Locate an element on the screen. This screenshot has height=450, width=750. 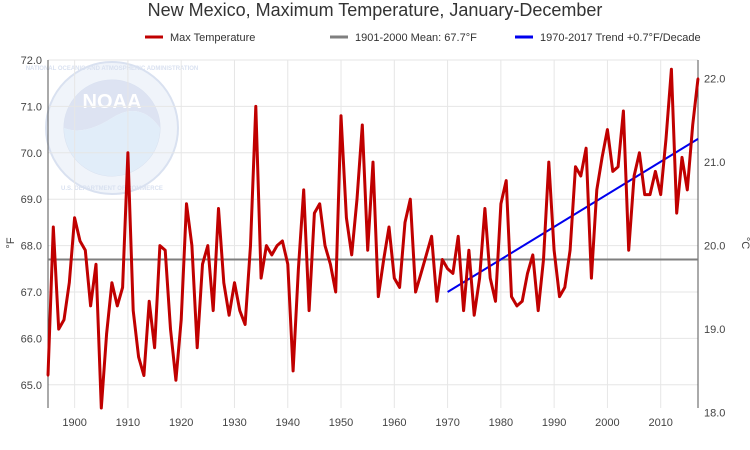
x-tick-label: 1930 is located at coordinates (234, 423).